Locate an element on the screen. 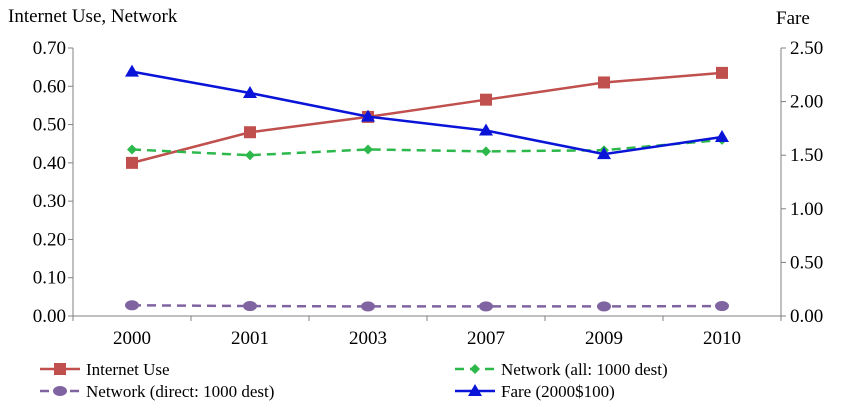 This screenshot has width=857, height=403. x-tick-label: 2001 is located at coordinates (250, 338).